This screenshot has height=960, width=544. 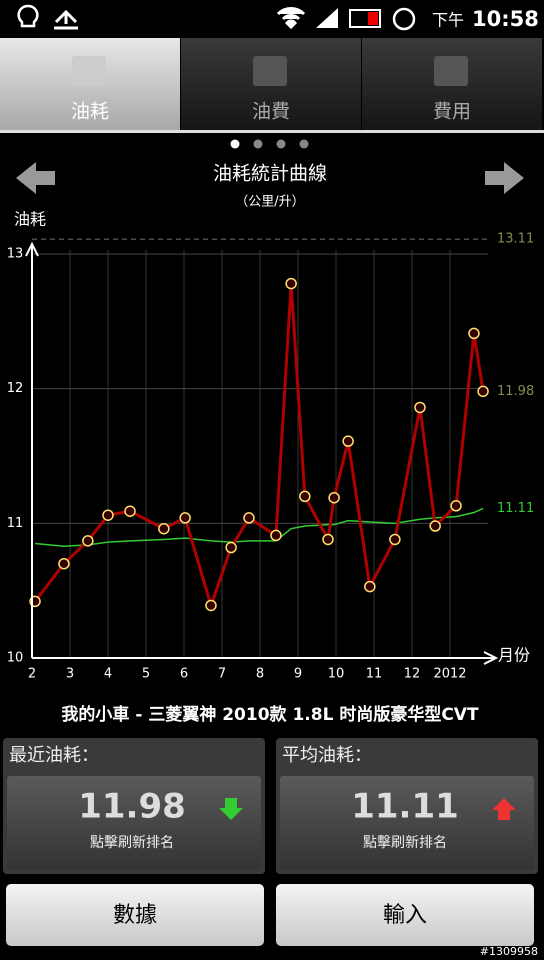 I want to click on y-tick-label: 13, so click(x=15, y=253).